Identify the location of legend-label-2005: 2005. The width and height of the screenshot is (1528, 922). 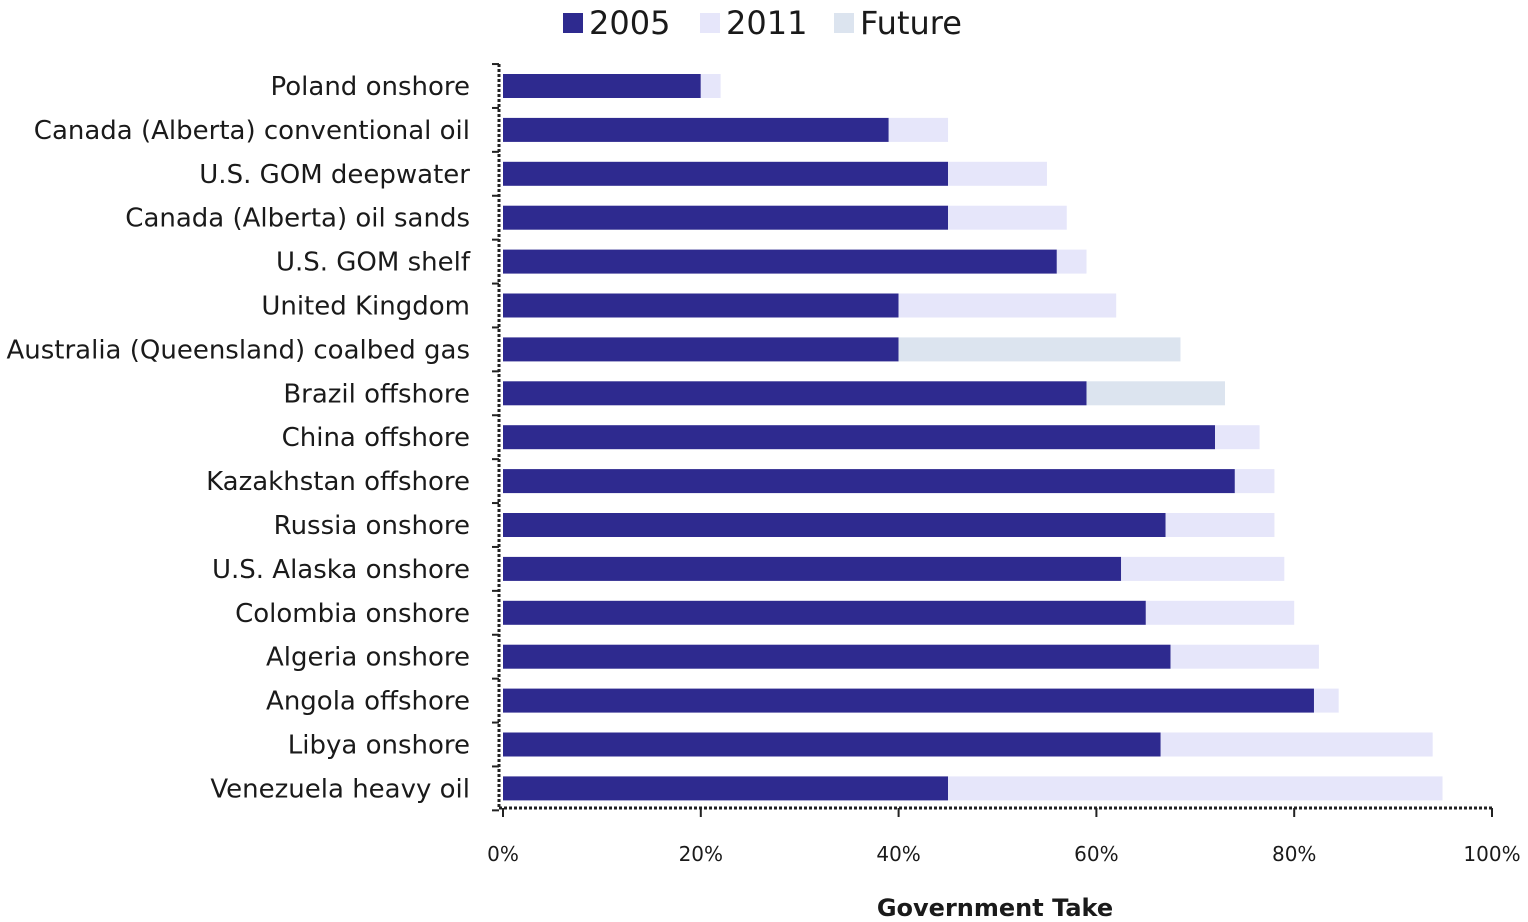
(629, 23).